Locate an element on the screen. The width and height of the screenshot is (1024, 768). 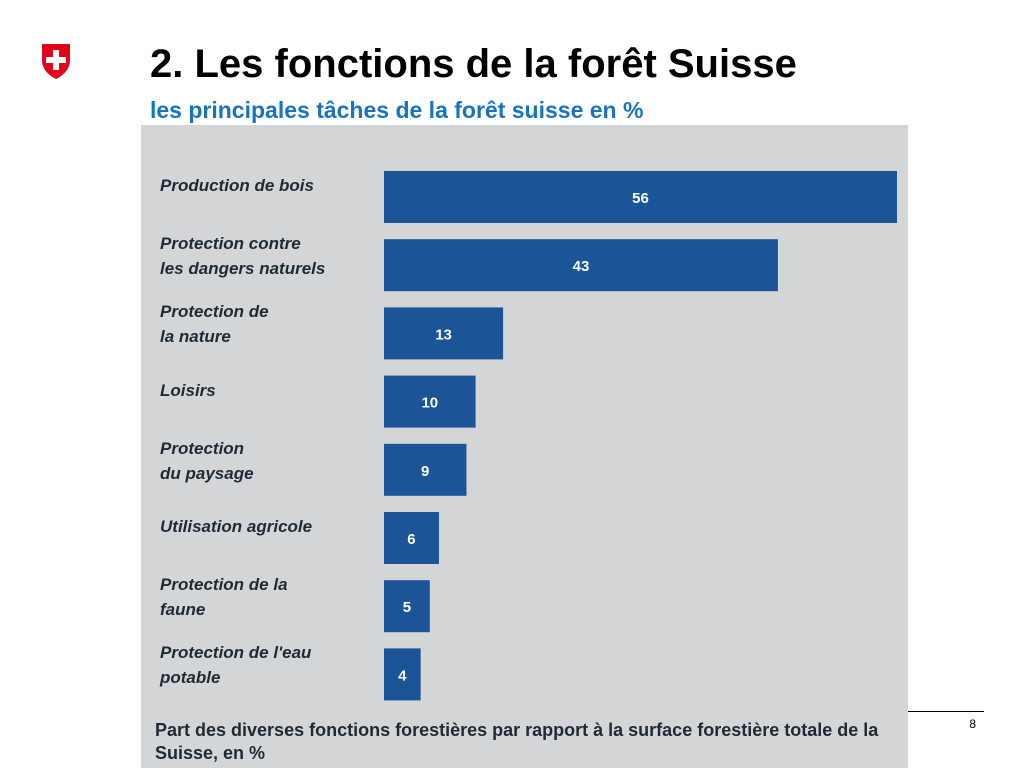
category-label: Utilisation agricole is located at coordinates (236, 526).